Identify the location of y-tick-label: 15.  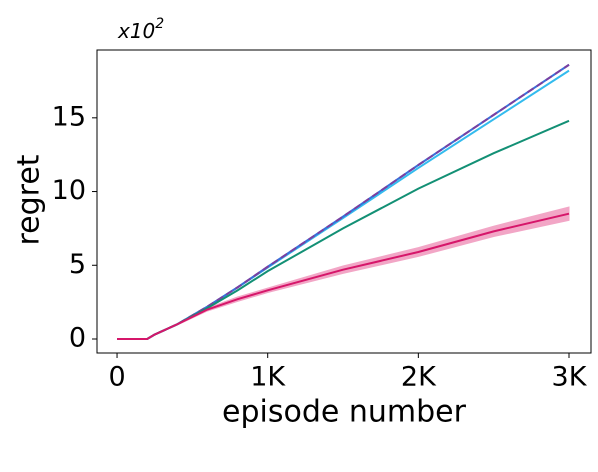
(69, 116).